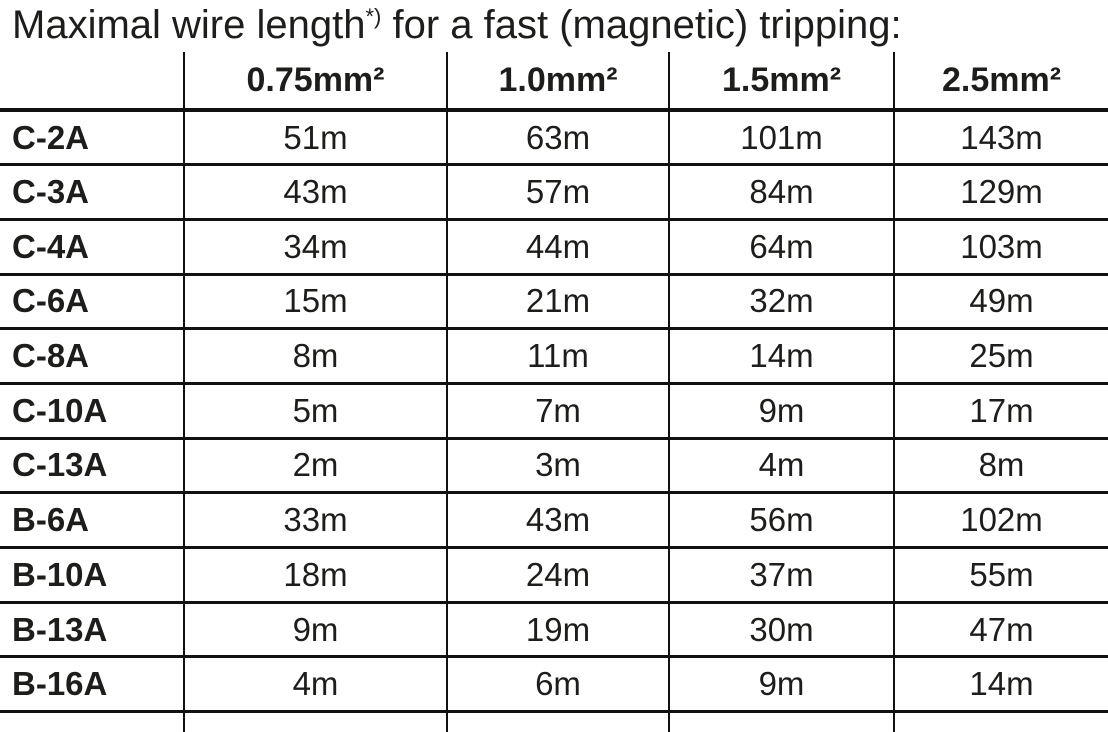  I want to click on row-label: C-3A, so click(92, 192).